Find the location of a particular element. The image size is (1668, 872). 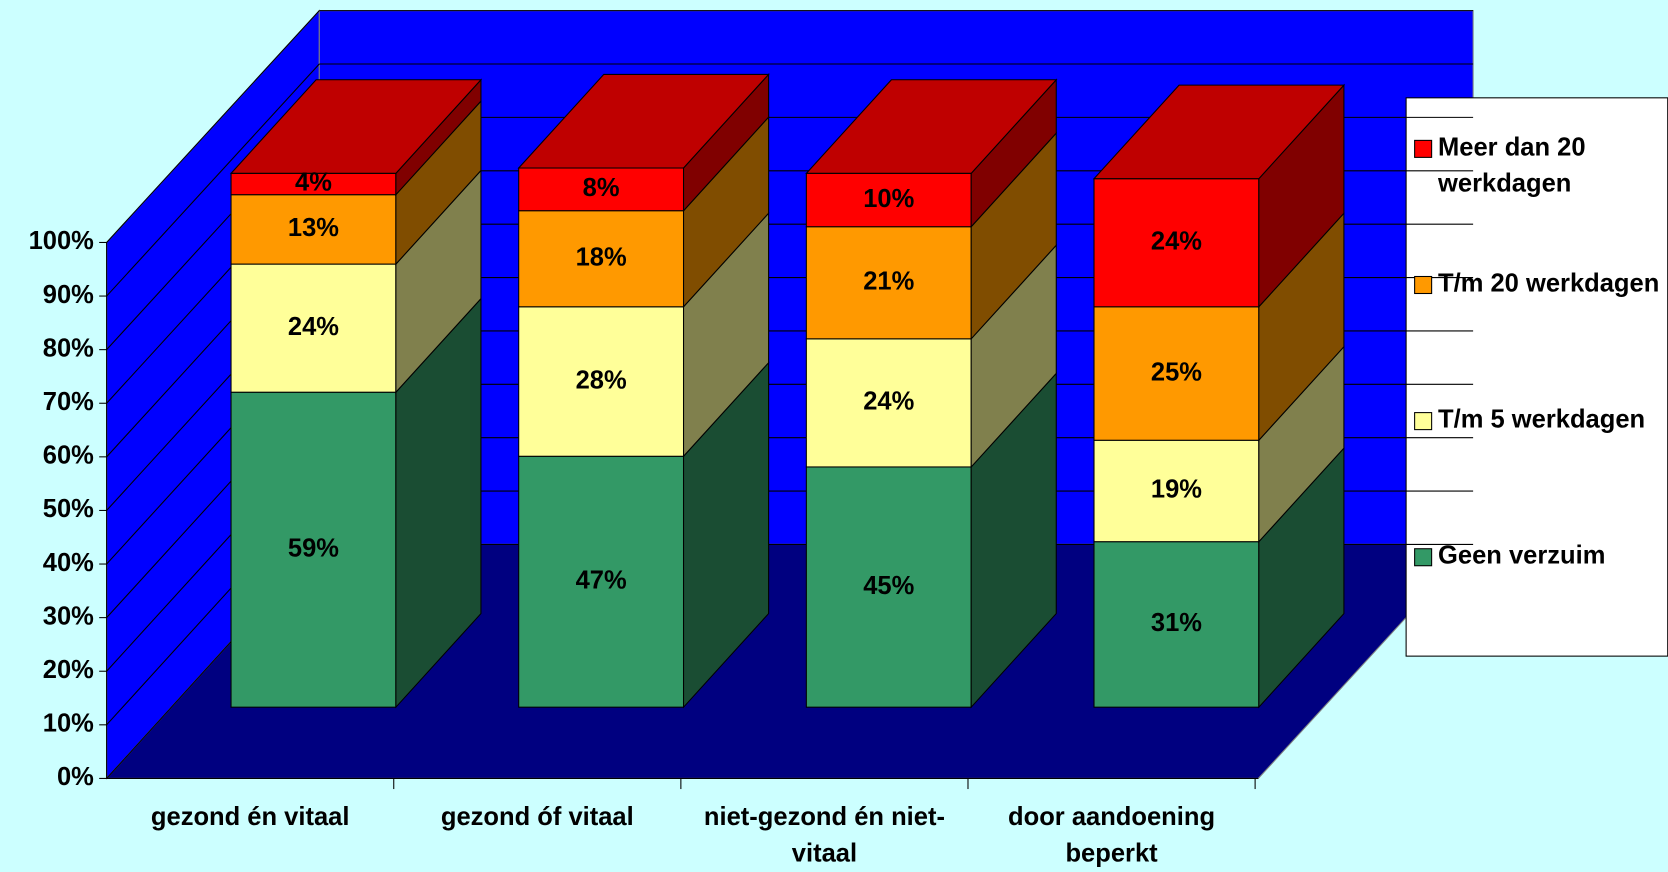

data-label: 45% is located at coordinates (888, 586).